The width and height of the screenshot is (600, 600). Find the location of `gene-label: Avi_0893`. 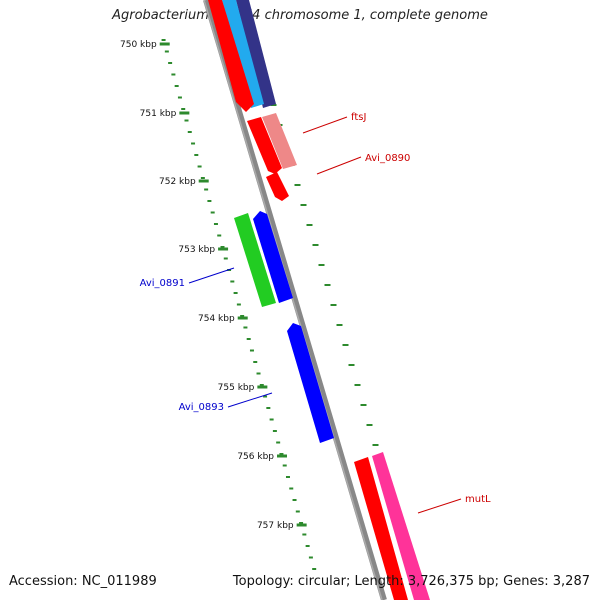

gene-label: Avi_0893 is located at coordinates (201, 407).